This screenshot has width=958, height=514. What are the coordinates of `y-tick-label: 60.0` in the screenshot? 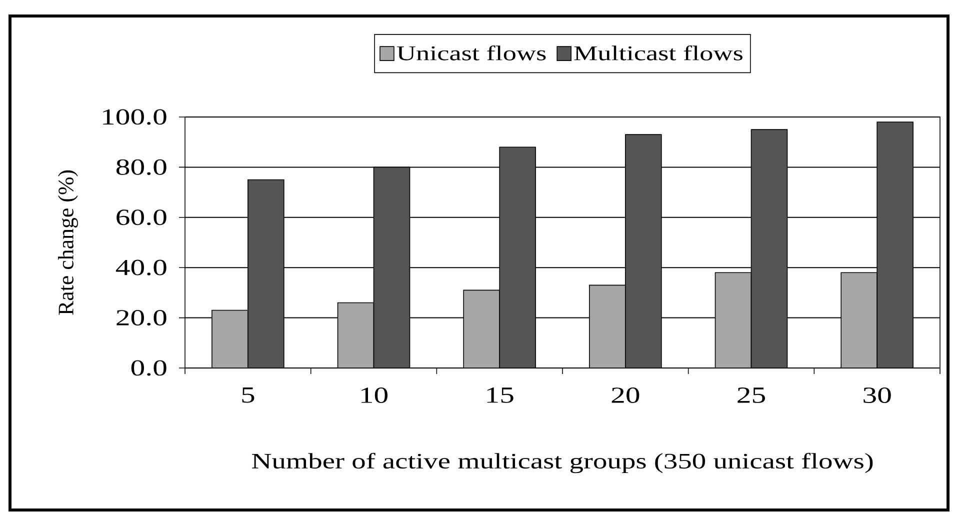 It's located at (141, 218).